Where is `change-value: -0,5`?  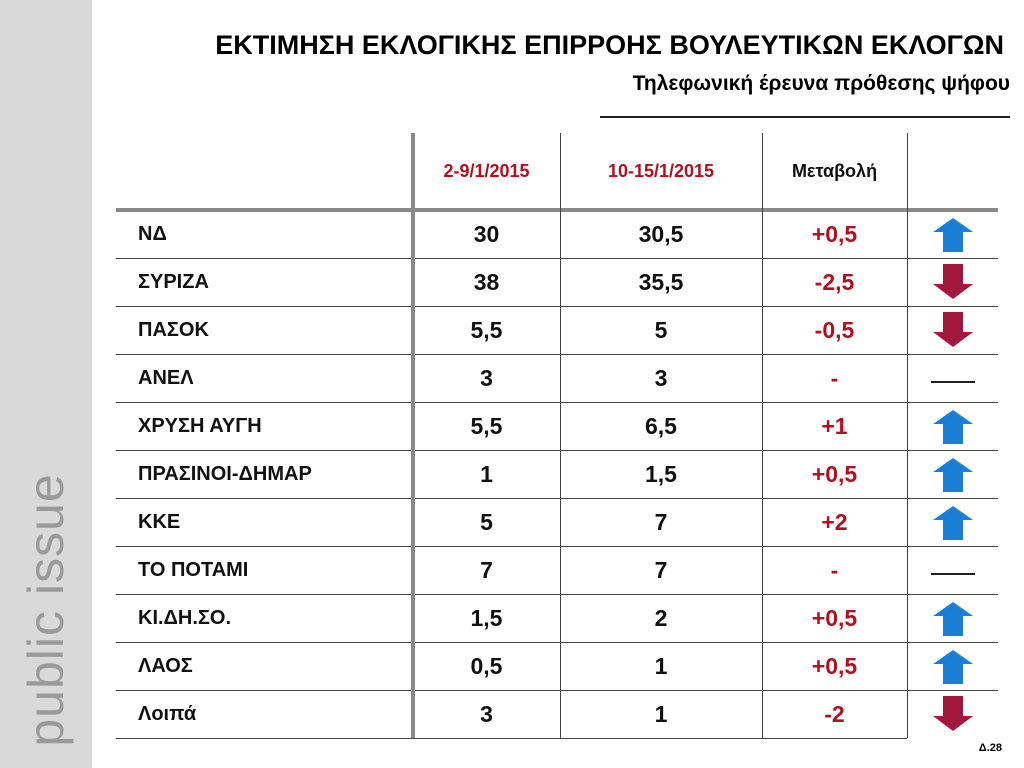 change-value: -0,5 is located at coordinates (834, 329).